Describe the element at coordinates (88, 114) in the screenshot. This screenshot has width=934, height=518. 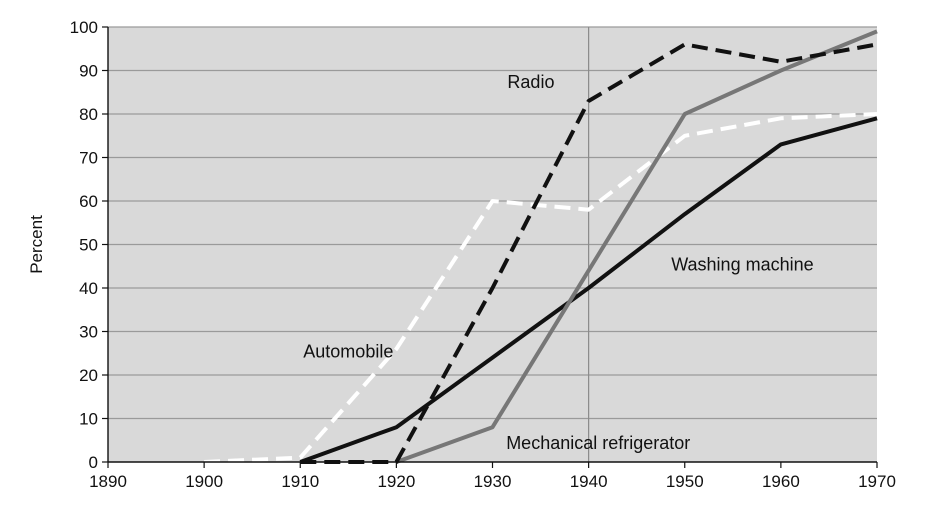
I see `y-tick-label: 80` at that location.